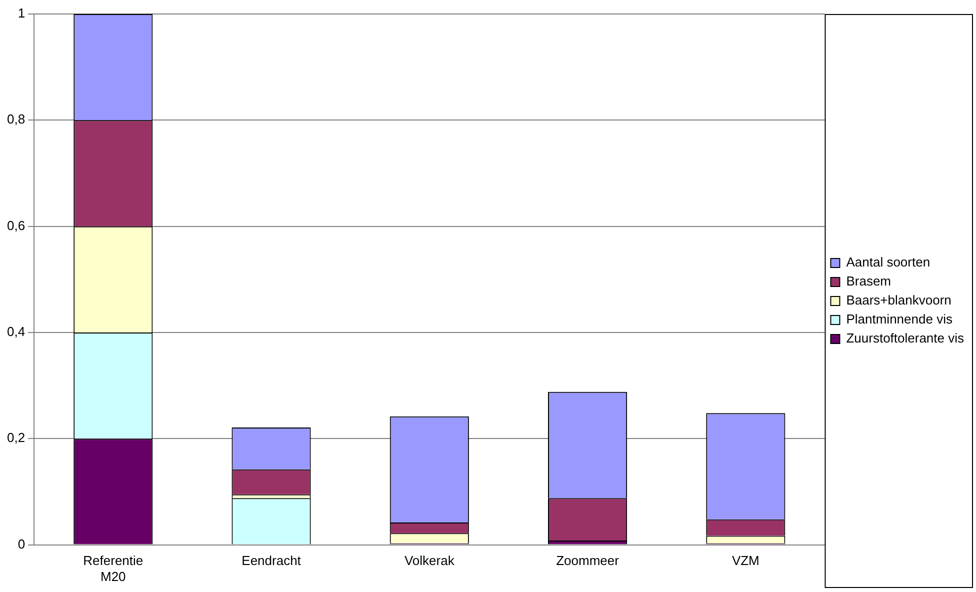 The height and width of the screenshot is (592, 976). What do you see at coordinates (16, 225) in the screenshot?
I see `y-tick-label: 0,6` at bounding box center [16, 225].